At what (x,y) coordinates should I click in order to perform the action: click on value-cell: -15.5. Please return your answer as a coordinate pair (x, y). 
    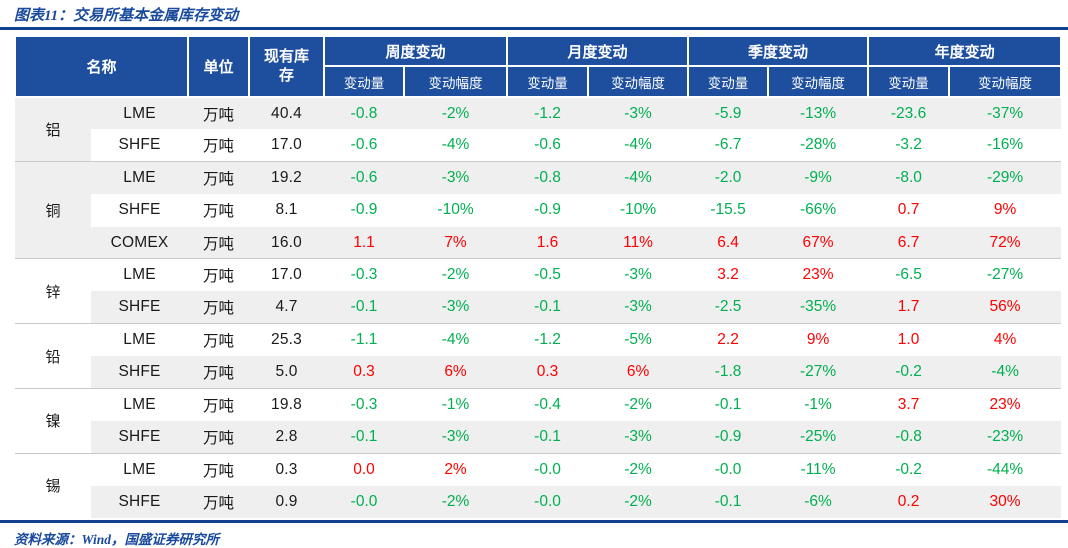
    Looking at the image, I should click on (728, 210).